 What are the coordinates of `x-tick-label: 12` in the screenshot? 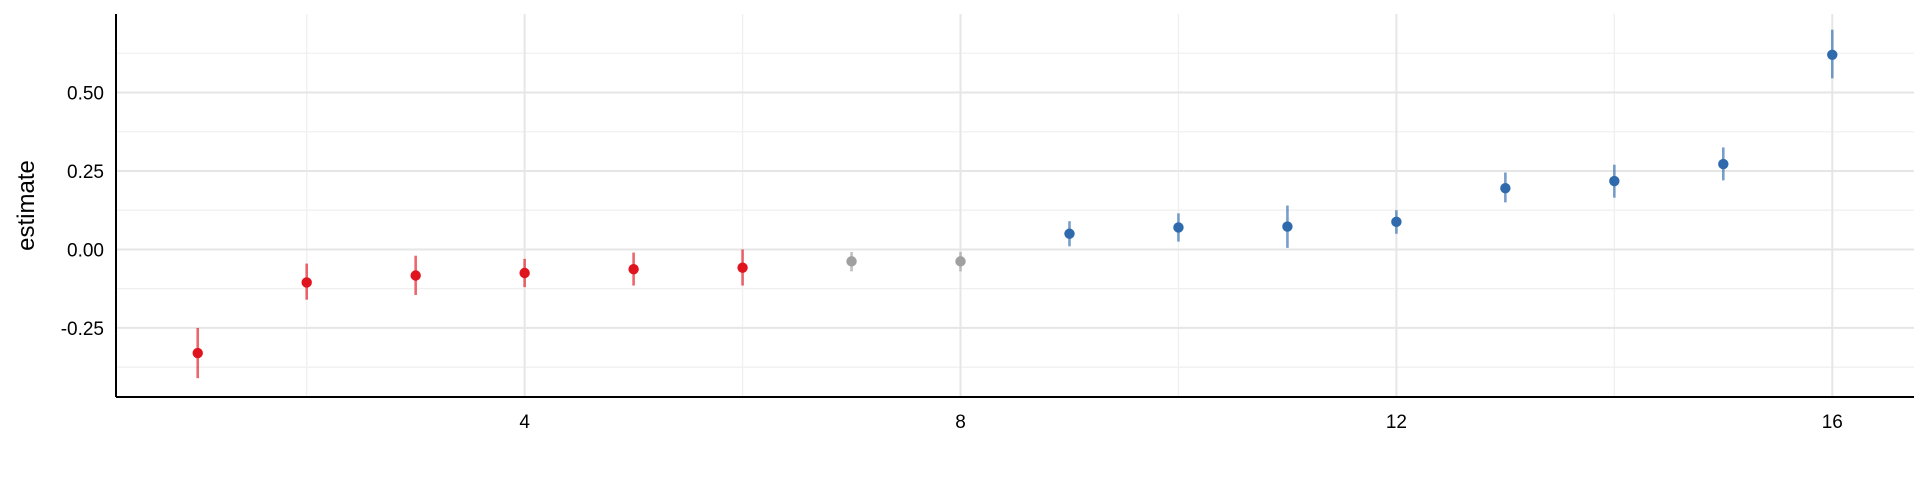 It's located at (1396, 422).